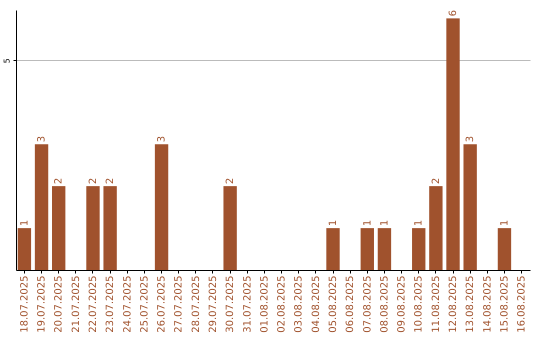 The image size is (540, 340). Describe the element at coordinates (264, 304) in the screenshot. I see `x-tick-label: 01.08.2025` at that location.